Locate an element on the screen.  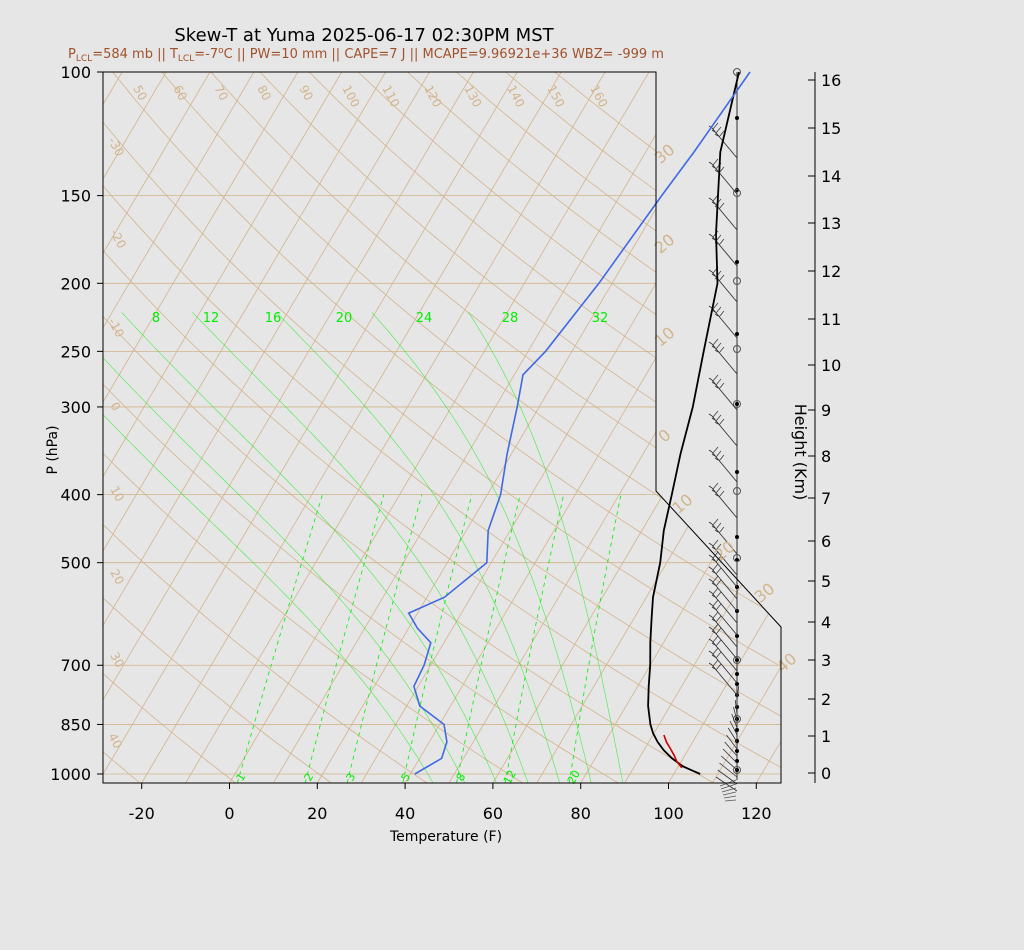
mixing-ratio-label: 8 is located at coordinates (156, 318).